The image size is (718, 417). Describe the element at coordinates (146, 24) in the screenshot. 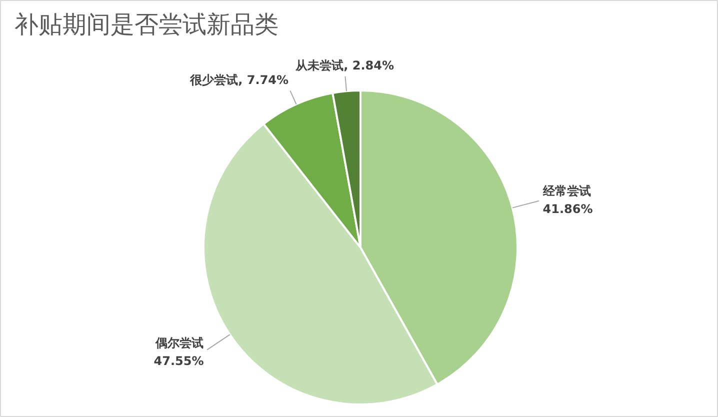

I see `chart-title: 补贴期间是否尝试新品类` at that location.